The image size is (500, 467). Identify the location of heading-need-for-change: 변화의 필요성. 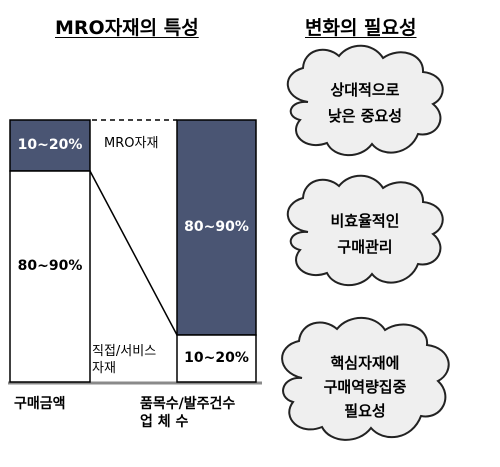
(361, 28).